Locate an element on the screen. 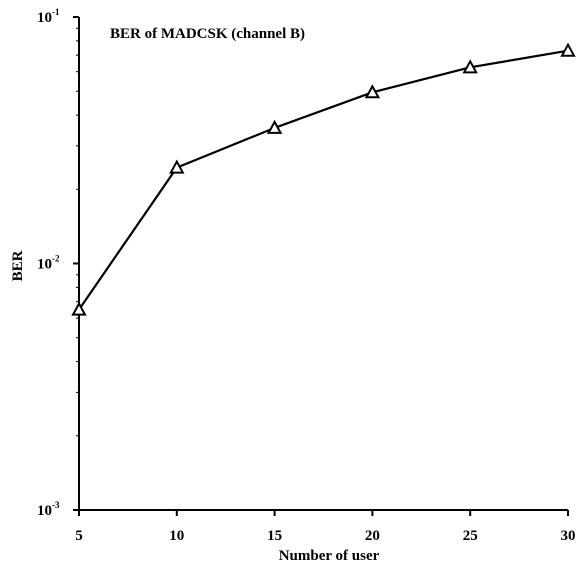  x-tick-label: 20 is located at coordinates (372, 536).